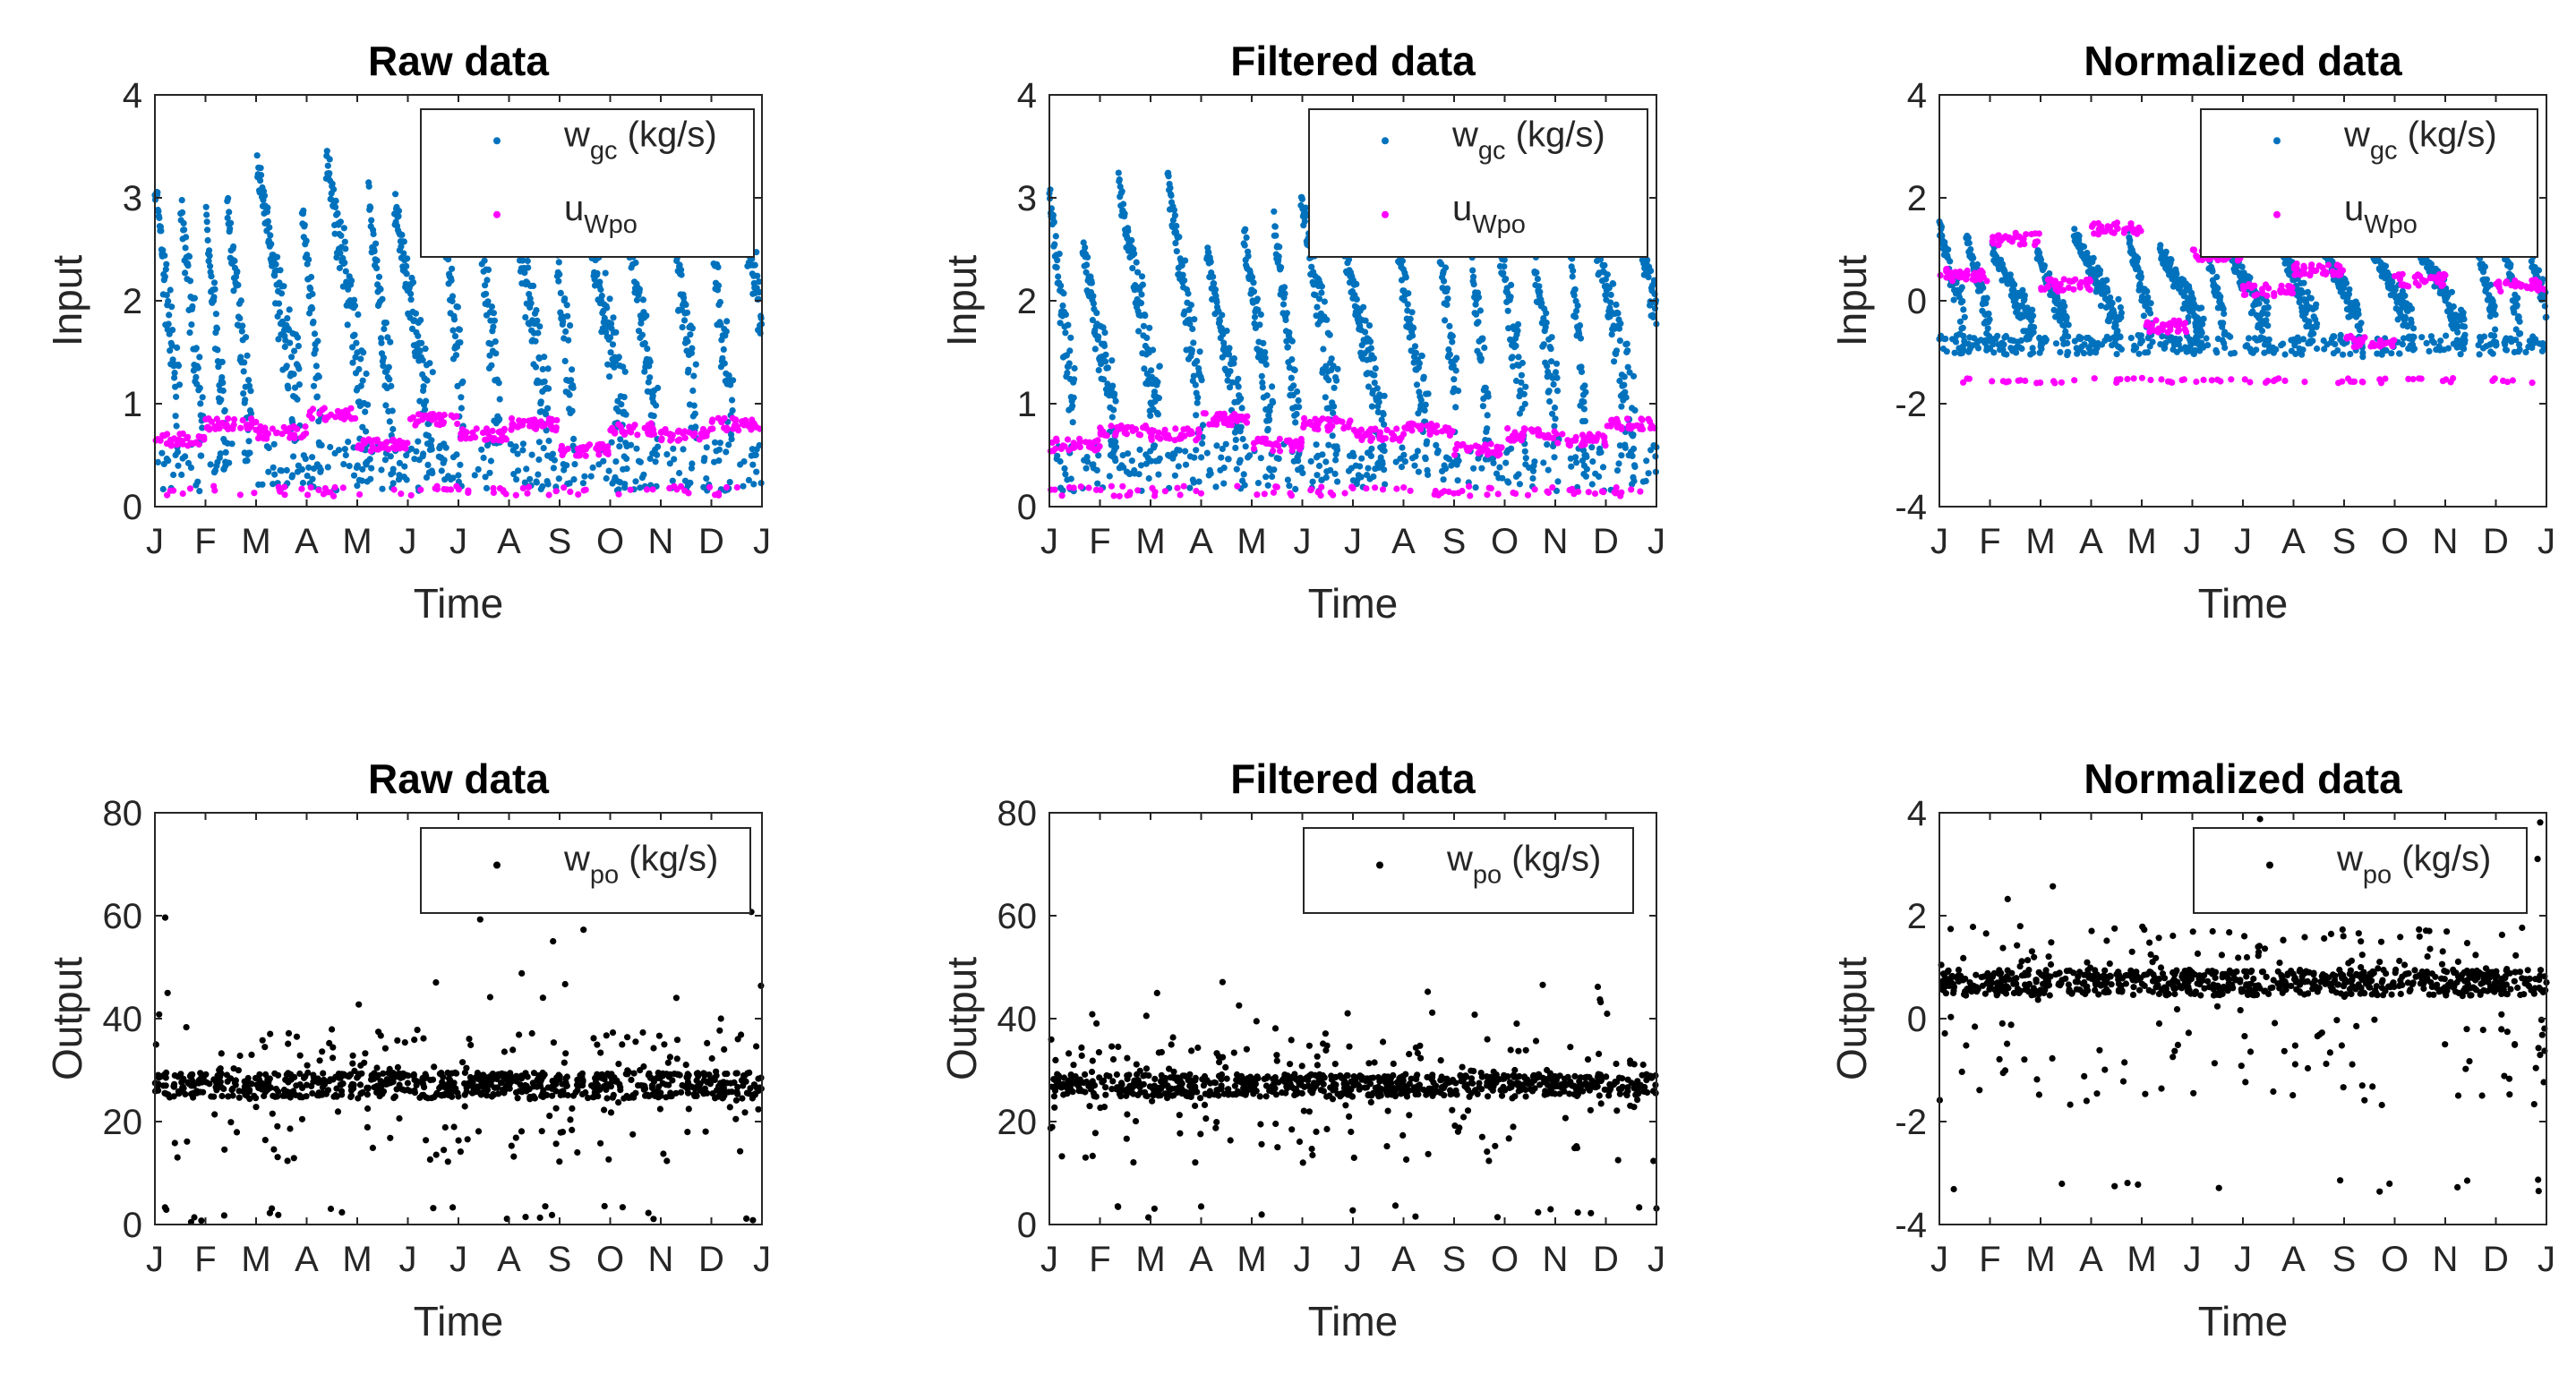 This screenshot has height=1374, width=2576. I want to click on x-tick-label: F, so click(1099, 541).